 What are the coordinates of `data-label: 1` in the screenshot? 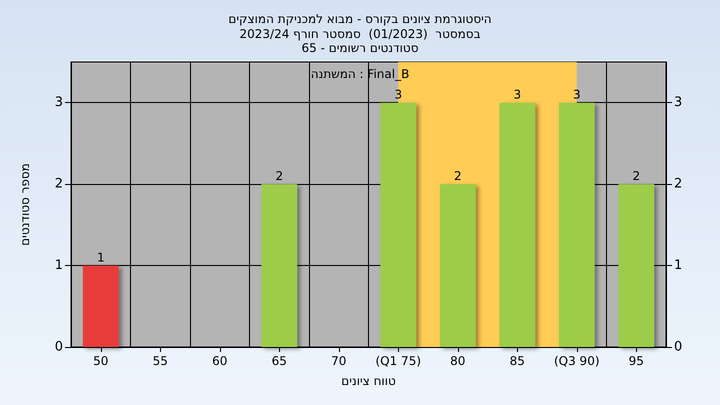 It's located at (100, 257).